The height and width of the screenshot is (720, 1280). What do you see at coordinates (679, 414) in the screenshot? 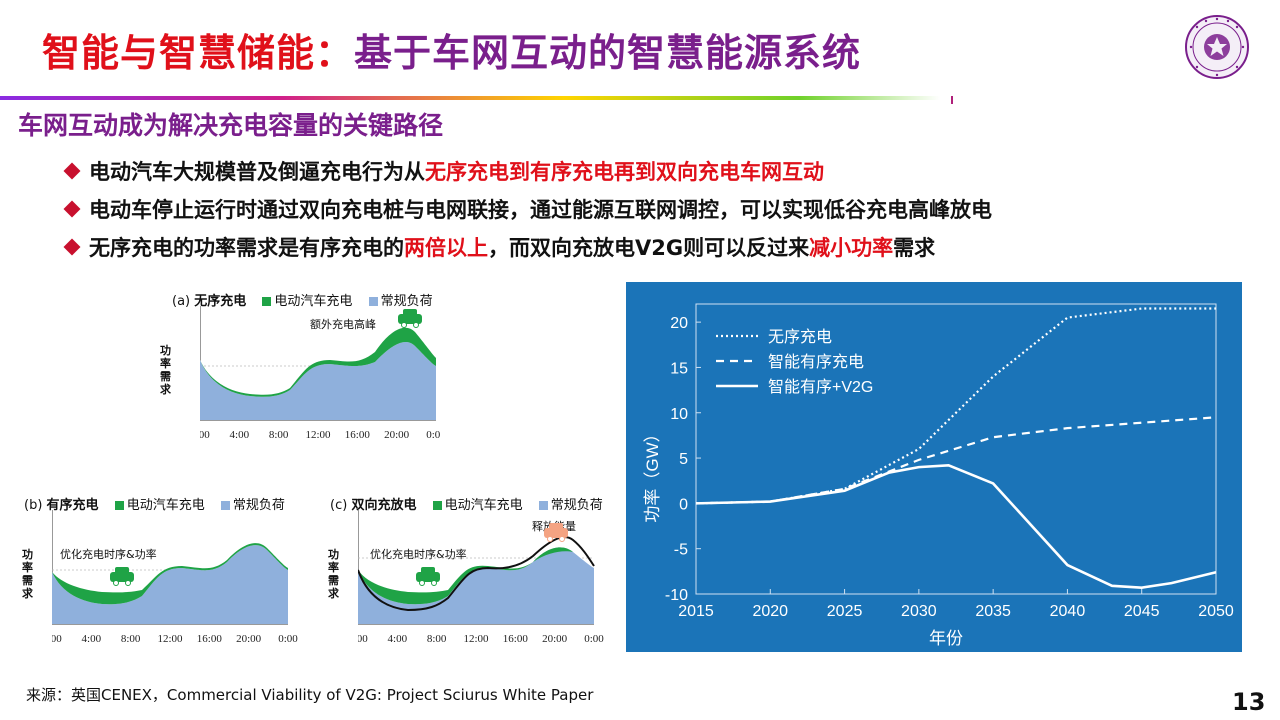
I see `y-tick-label: 10` at bounding box center [679, 414].